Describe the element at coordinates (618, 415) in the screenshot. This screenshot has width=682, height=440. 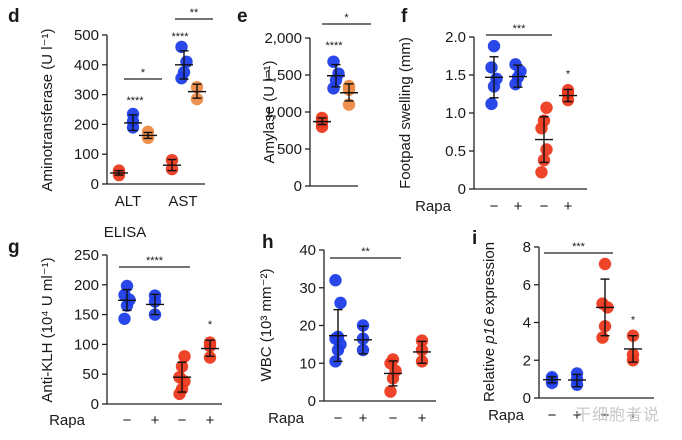
I see `watermark: 干细胞者说` at that location.